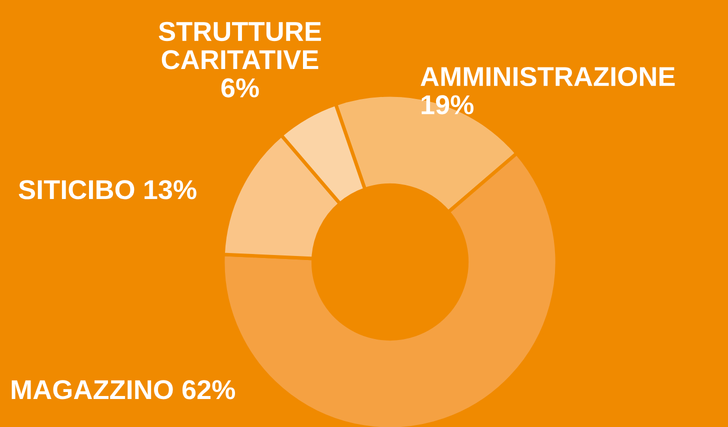  I want to click on slice-label: SITICIBO 13%, so click(107, 190).